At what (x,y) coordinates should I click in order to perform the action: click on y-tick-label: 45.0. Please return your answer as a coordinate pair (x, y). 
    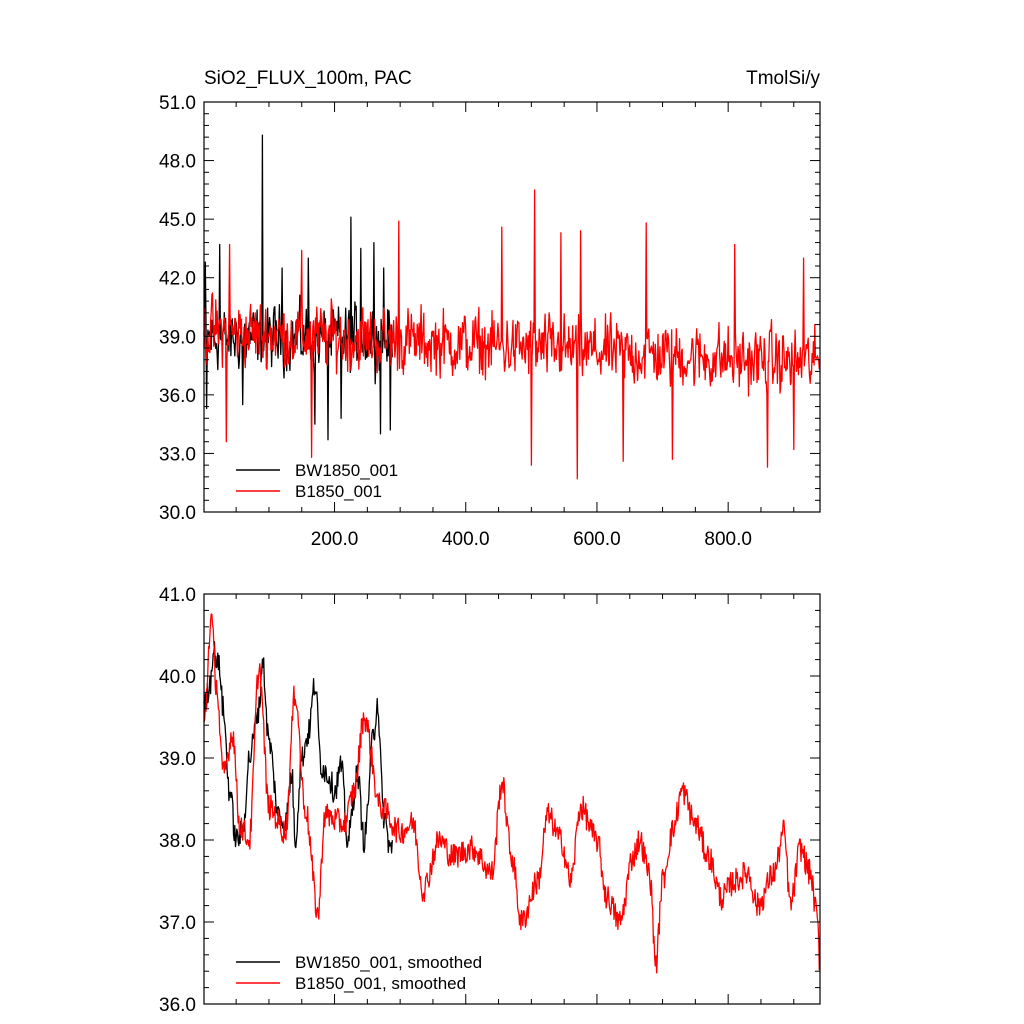
    Looking at the image, I should click on (177, 220).